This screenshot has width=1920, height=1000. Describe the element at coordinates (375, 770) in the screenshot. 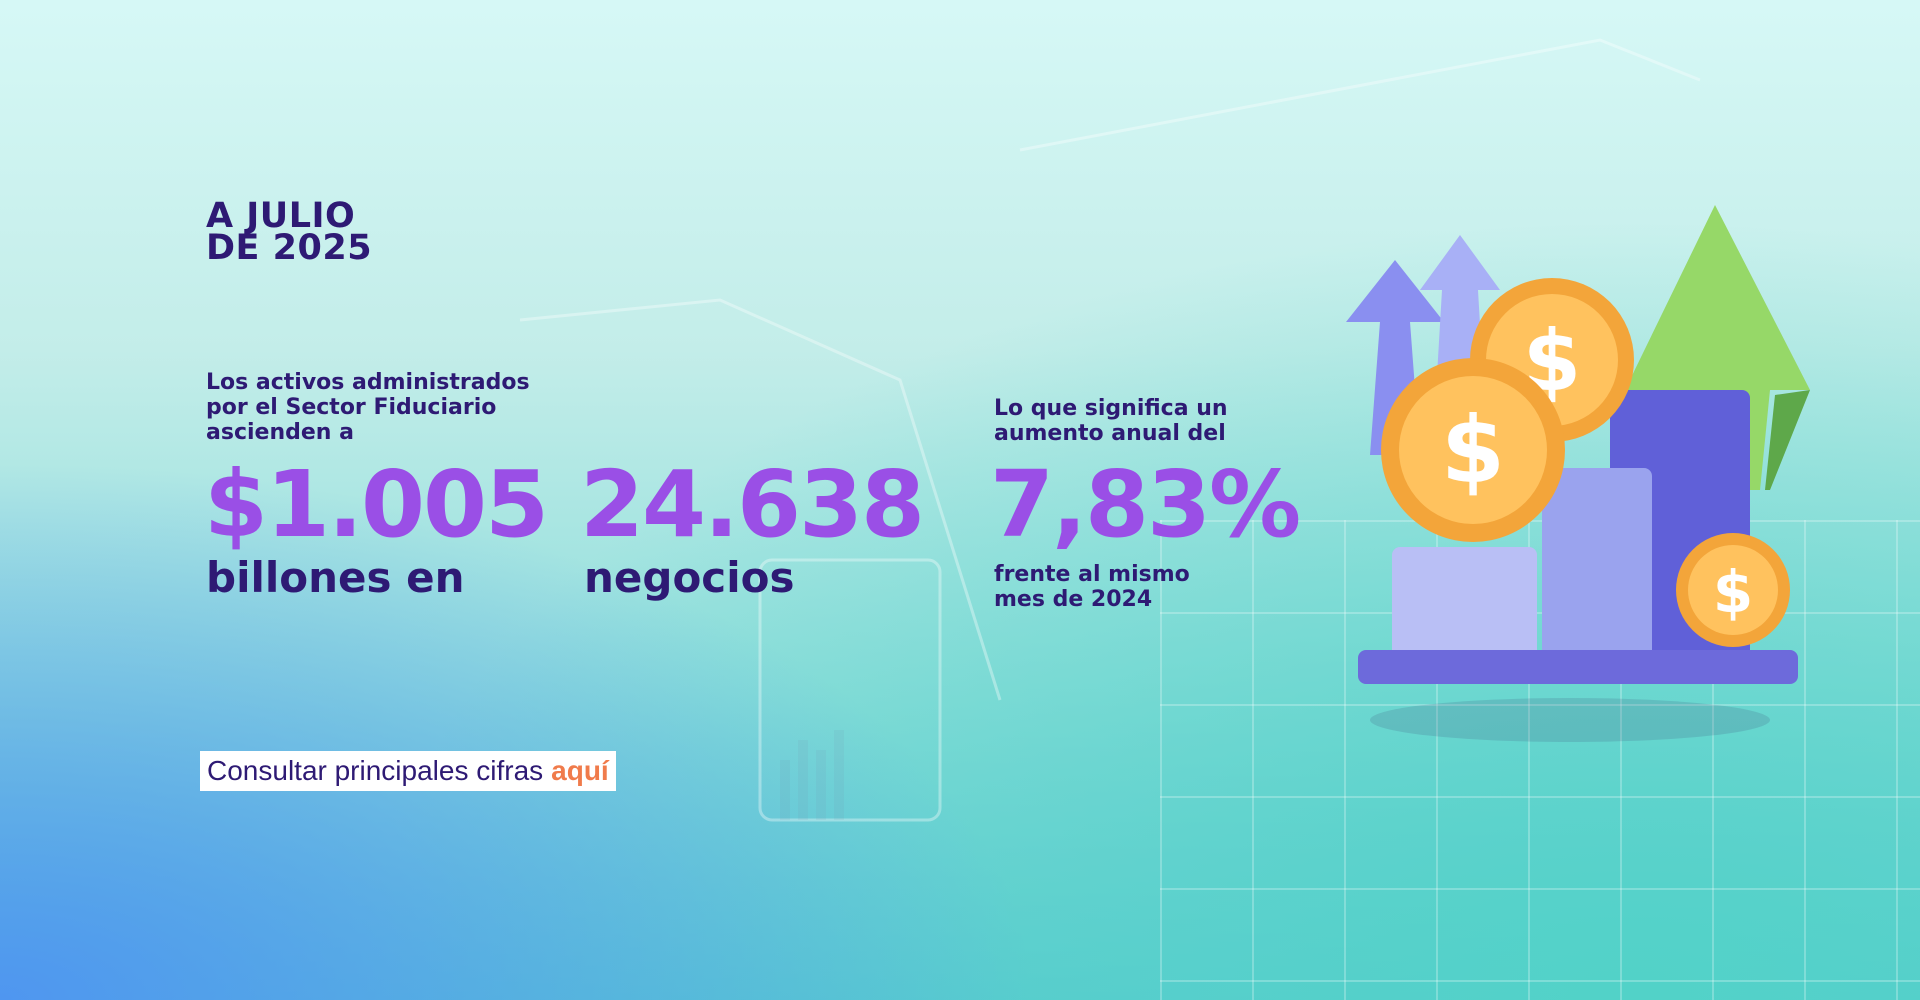

I see `cta-text: Consultar principales cifras` at that location.